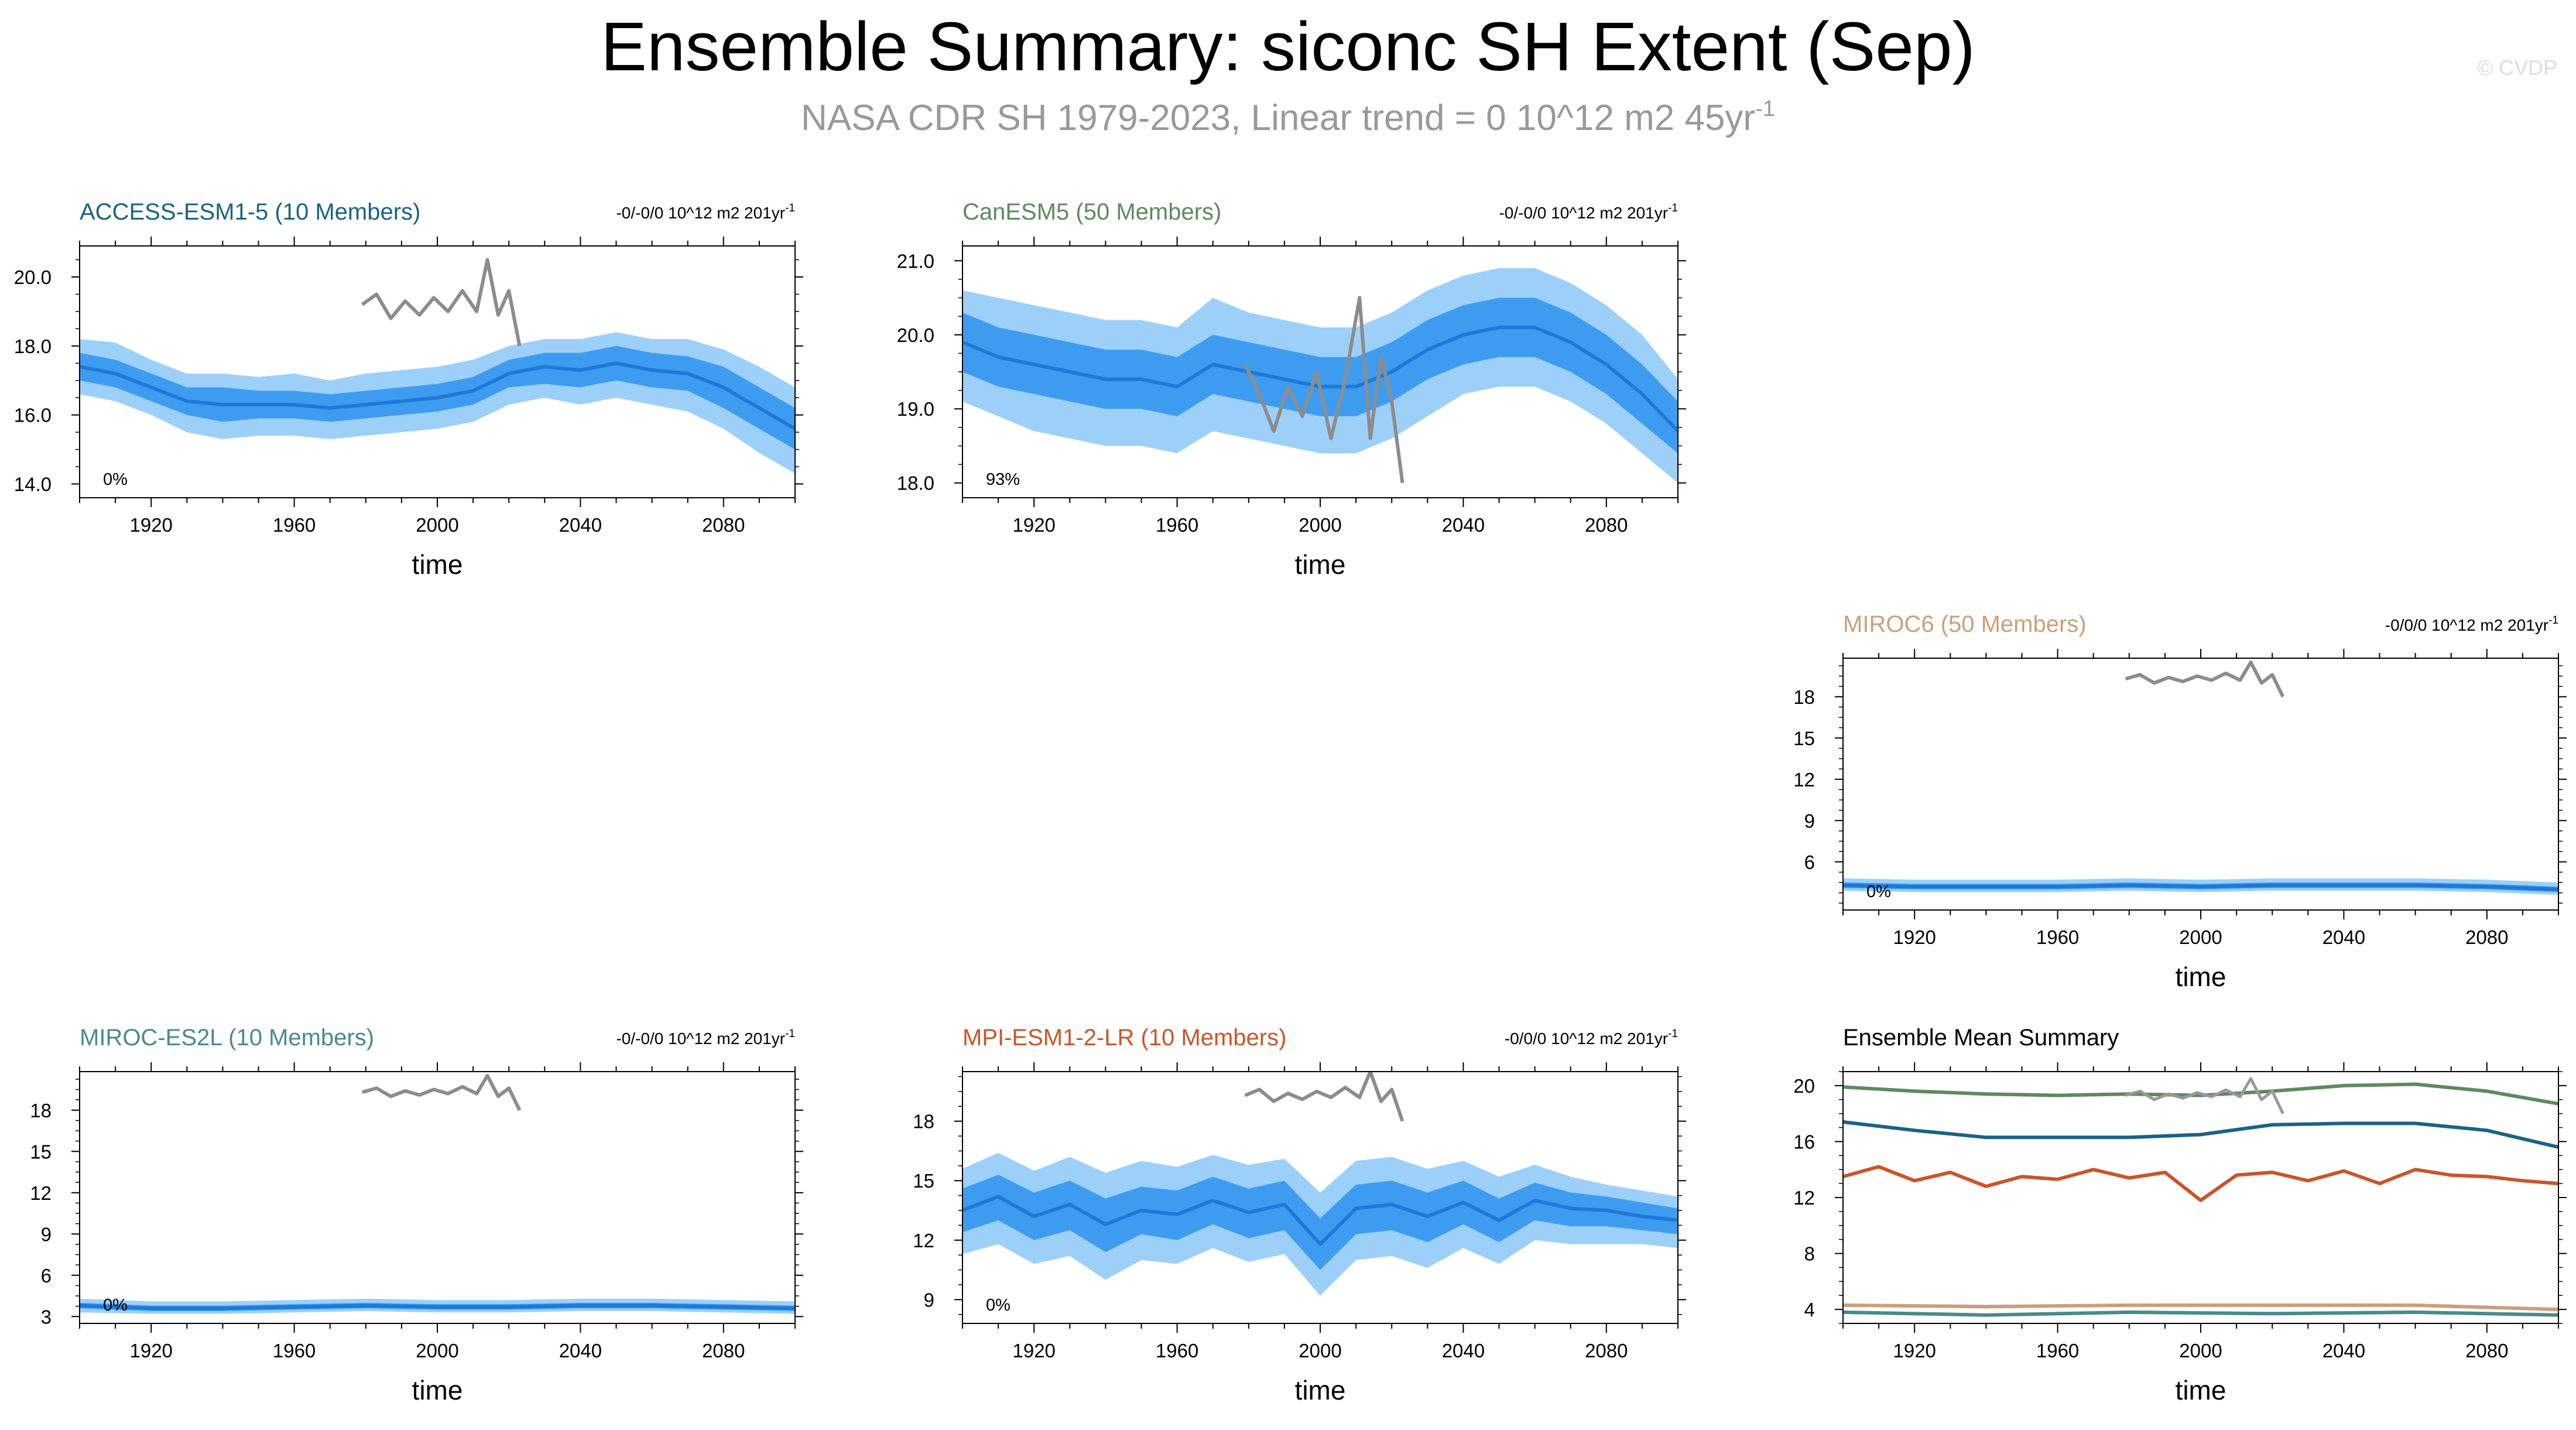 This screenshot has height=1430, width=2576. What do you see at coordinates (46, 1317) in the screenshot?
I see `y-tick-label: 3` at bounding box center [46, 1317].